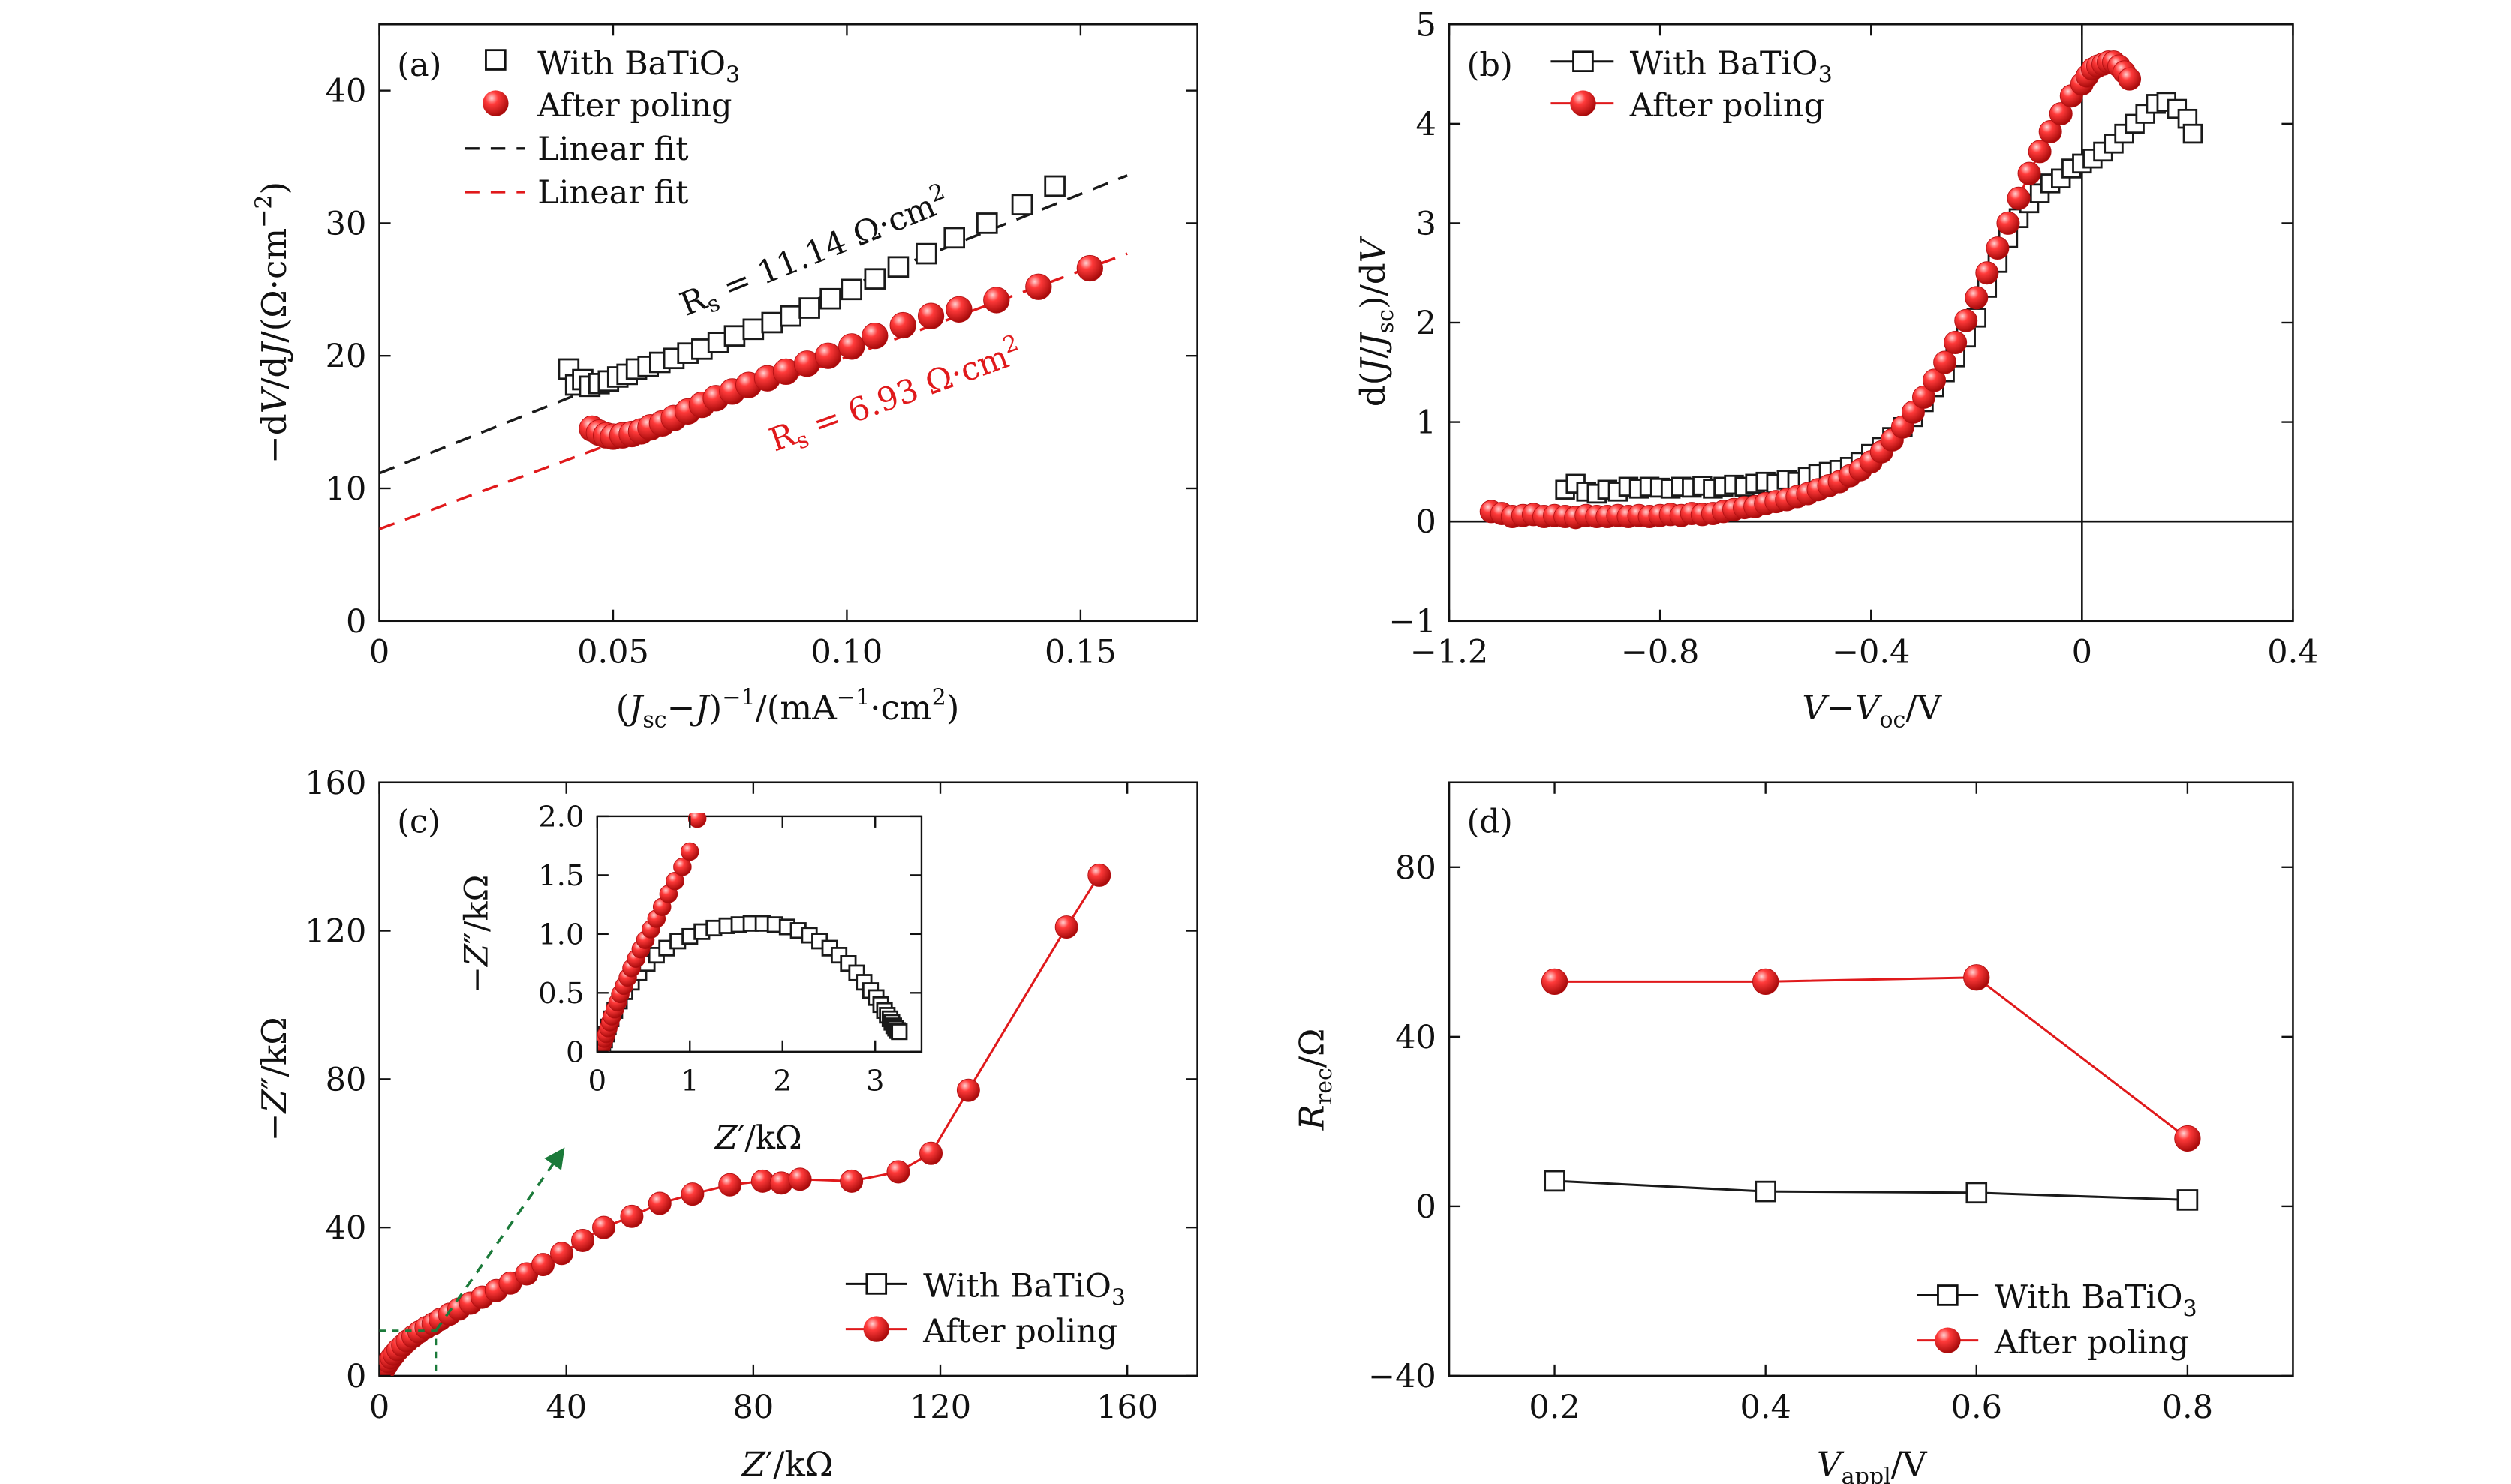 The width and height of the screenshot is (2511, 1484). What do you see at coordinates (1425, 423) in the screenshot?
I see `y-tick-label: 1` at bounding box center [1425, 423].